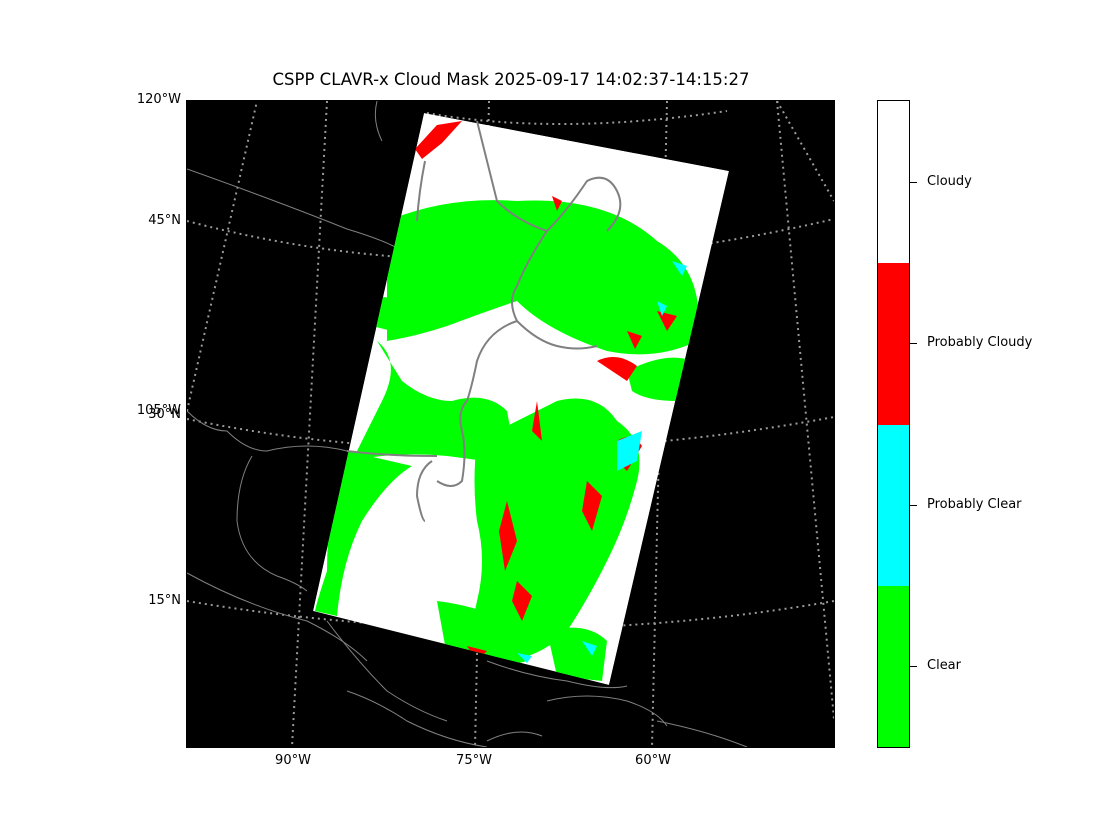 This screenshot has height=840, width=1120. What do you see at coordinates (980, 342) in the screenshot?
I see `colorbar-label-probably-cloudy: Probably Cloudy` at bounding box center [980, 342].